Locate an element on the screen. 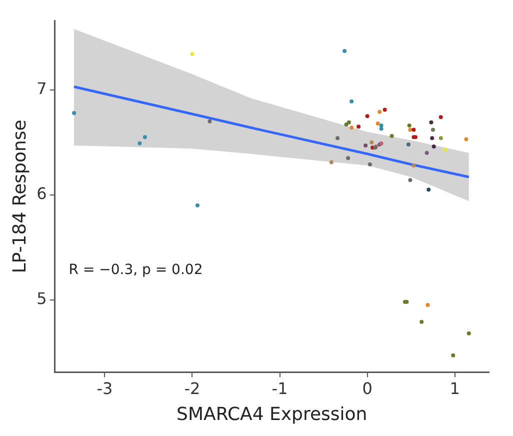 Image resolution: width=513 pixels, height=436 pixels. x-tick-label: -3 is located at coordinates (104, 388).